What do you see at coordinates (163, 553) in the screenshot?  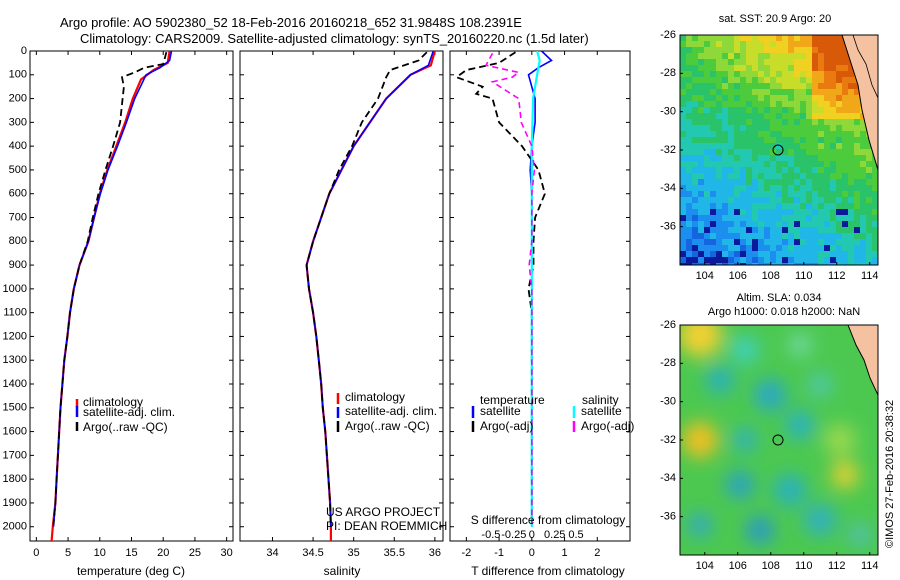 I see `x-tick-label: 20` at bounding box center [163, 553].